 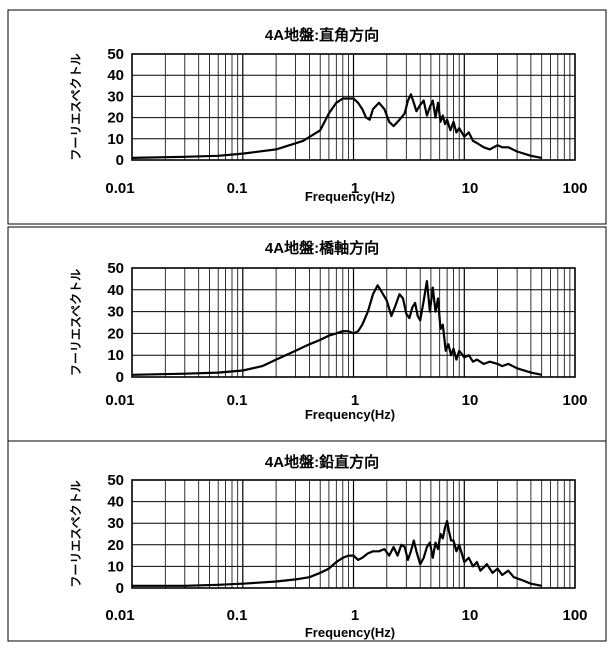 I want to click on chart-title: 4A地盤:橋軸方向, so click(x=322, y=248).